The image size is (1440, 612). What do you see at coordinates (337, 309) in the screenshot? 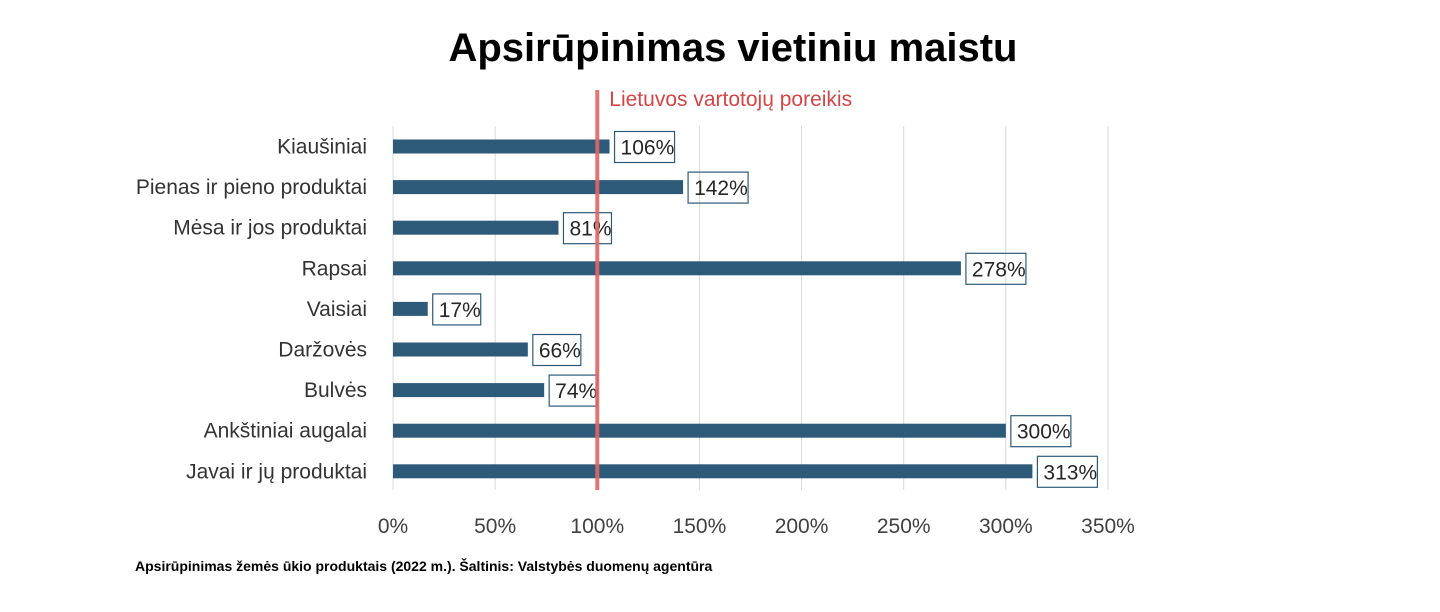
I see `category-label: Vaisiai` at bounding box center [337, 309].